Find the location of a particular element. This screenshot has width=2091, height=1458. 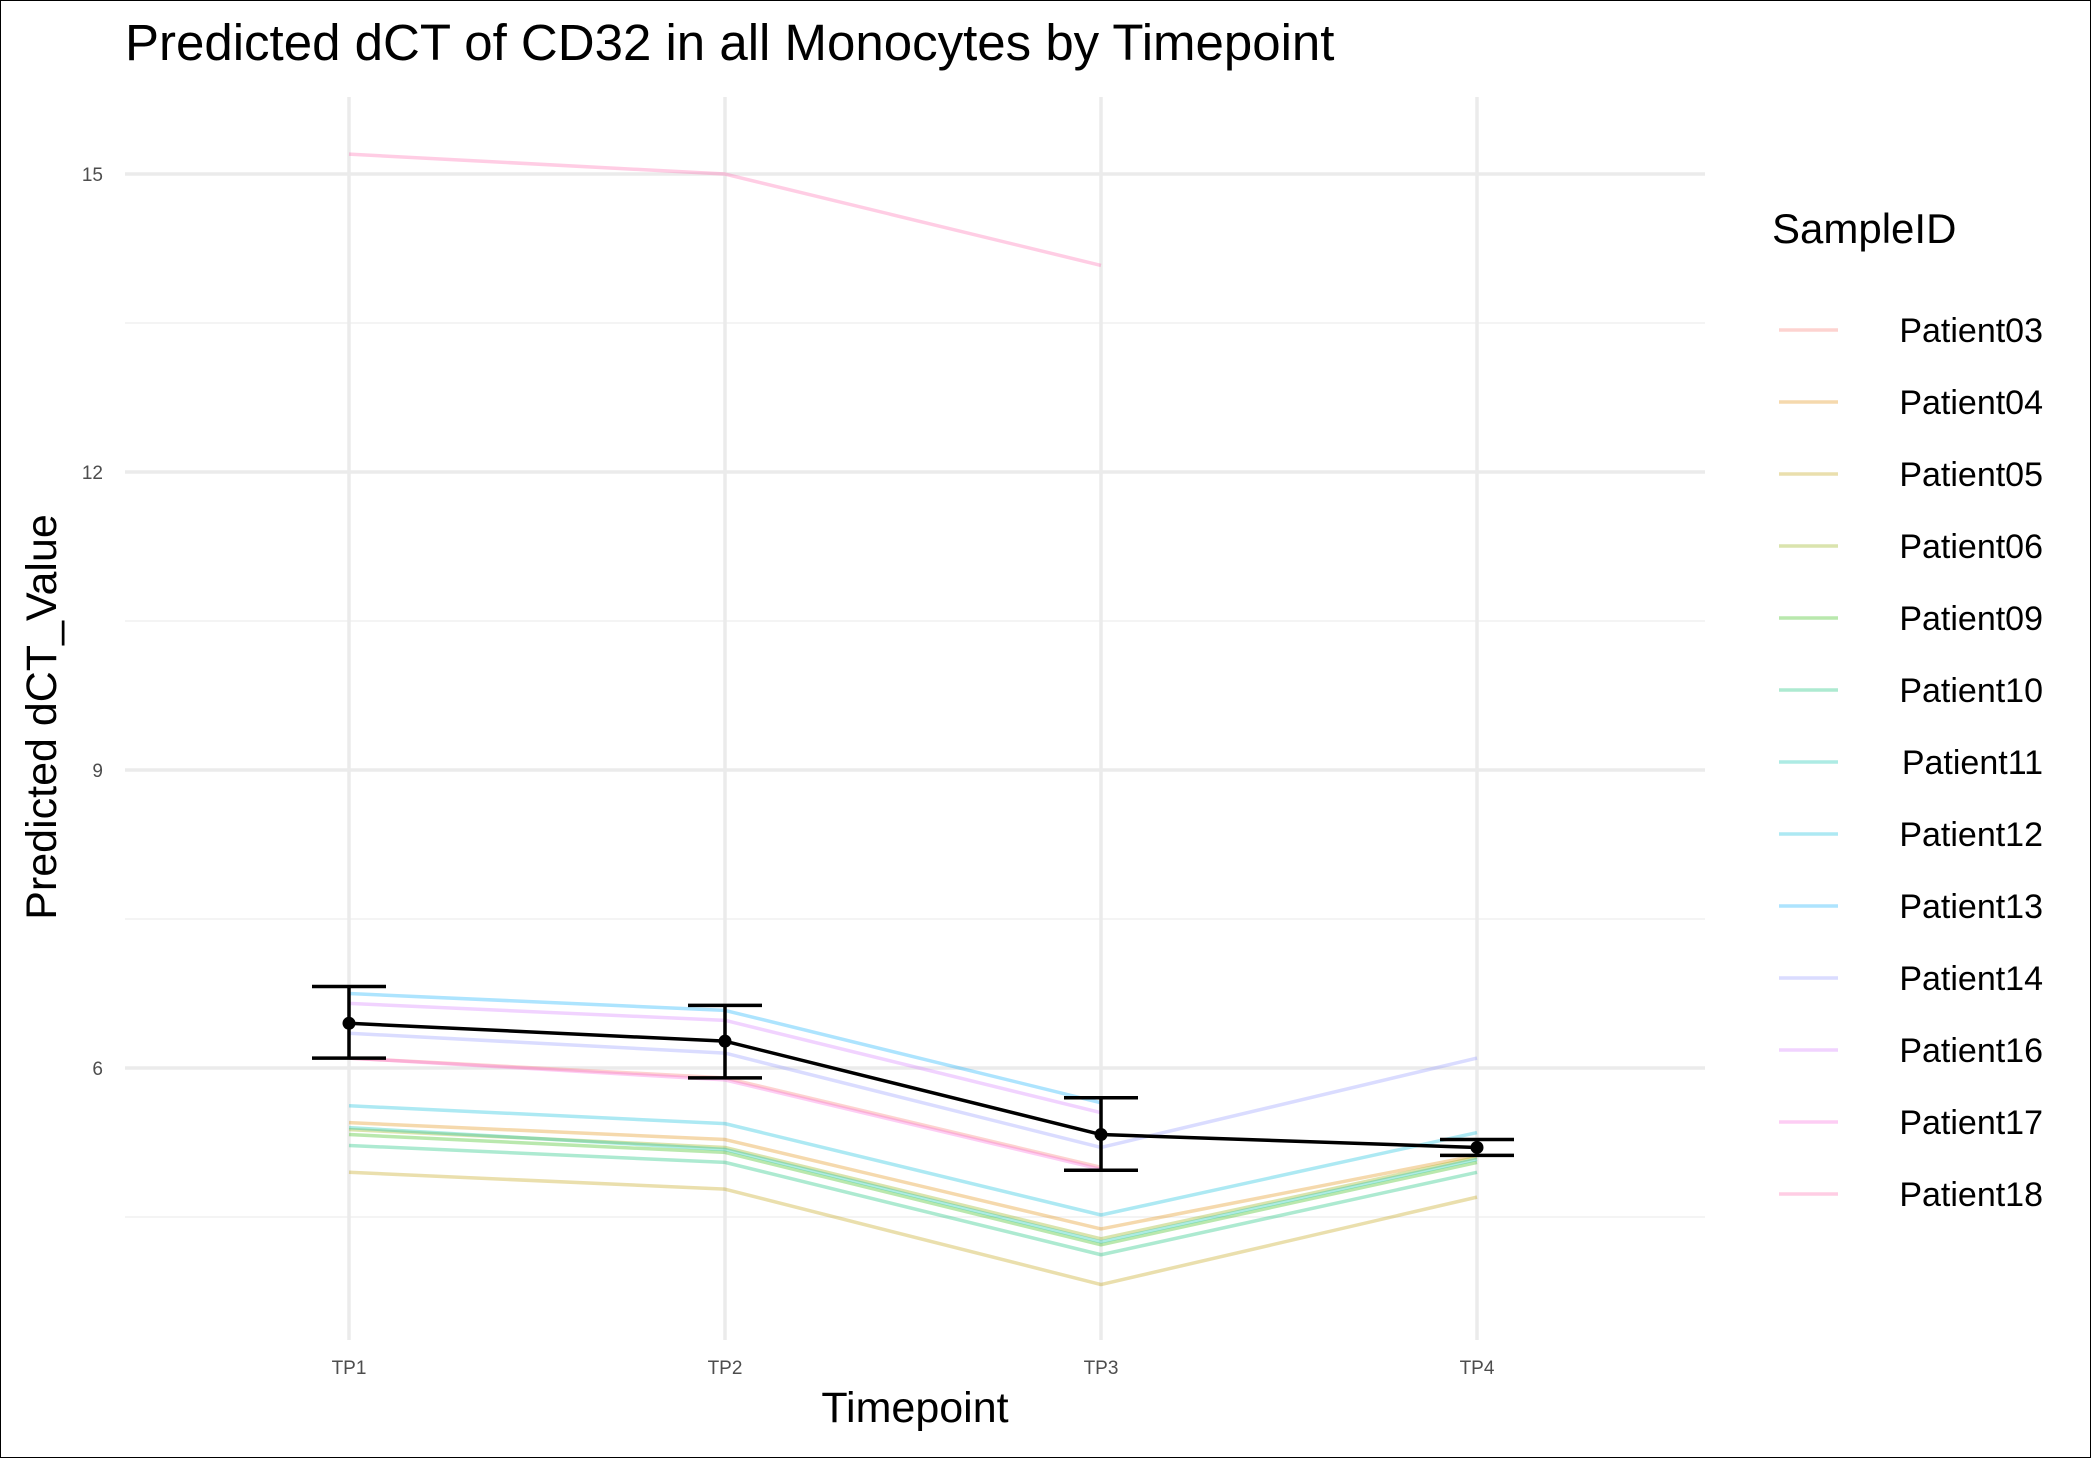

legend-item: Patient11 is located at coordinates (1911, 763).